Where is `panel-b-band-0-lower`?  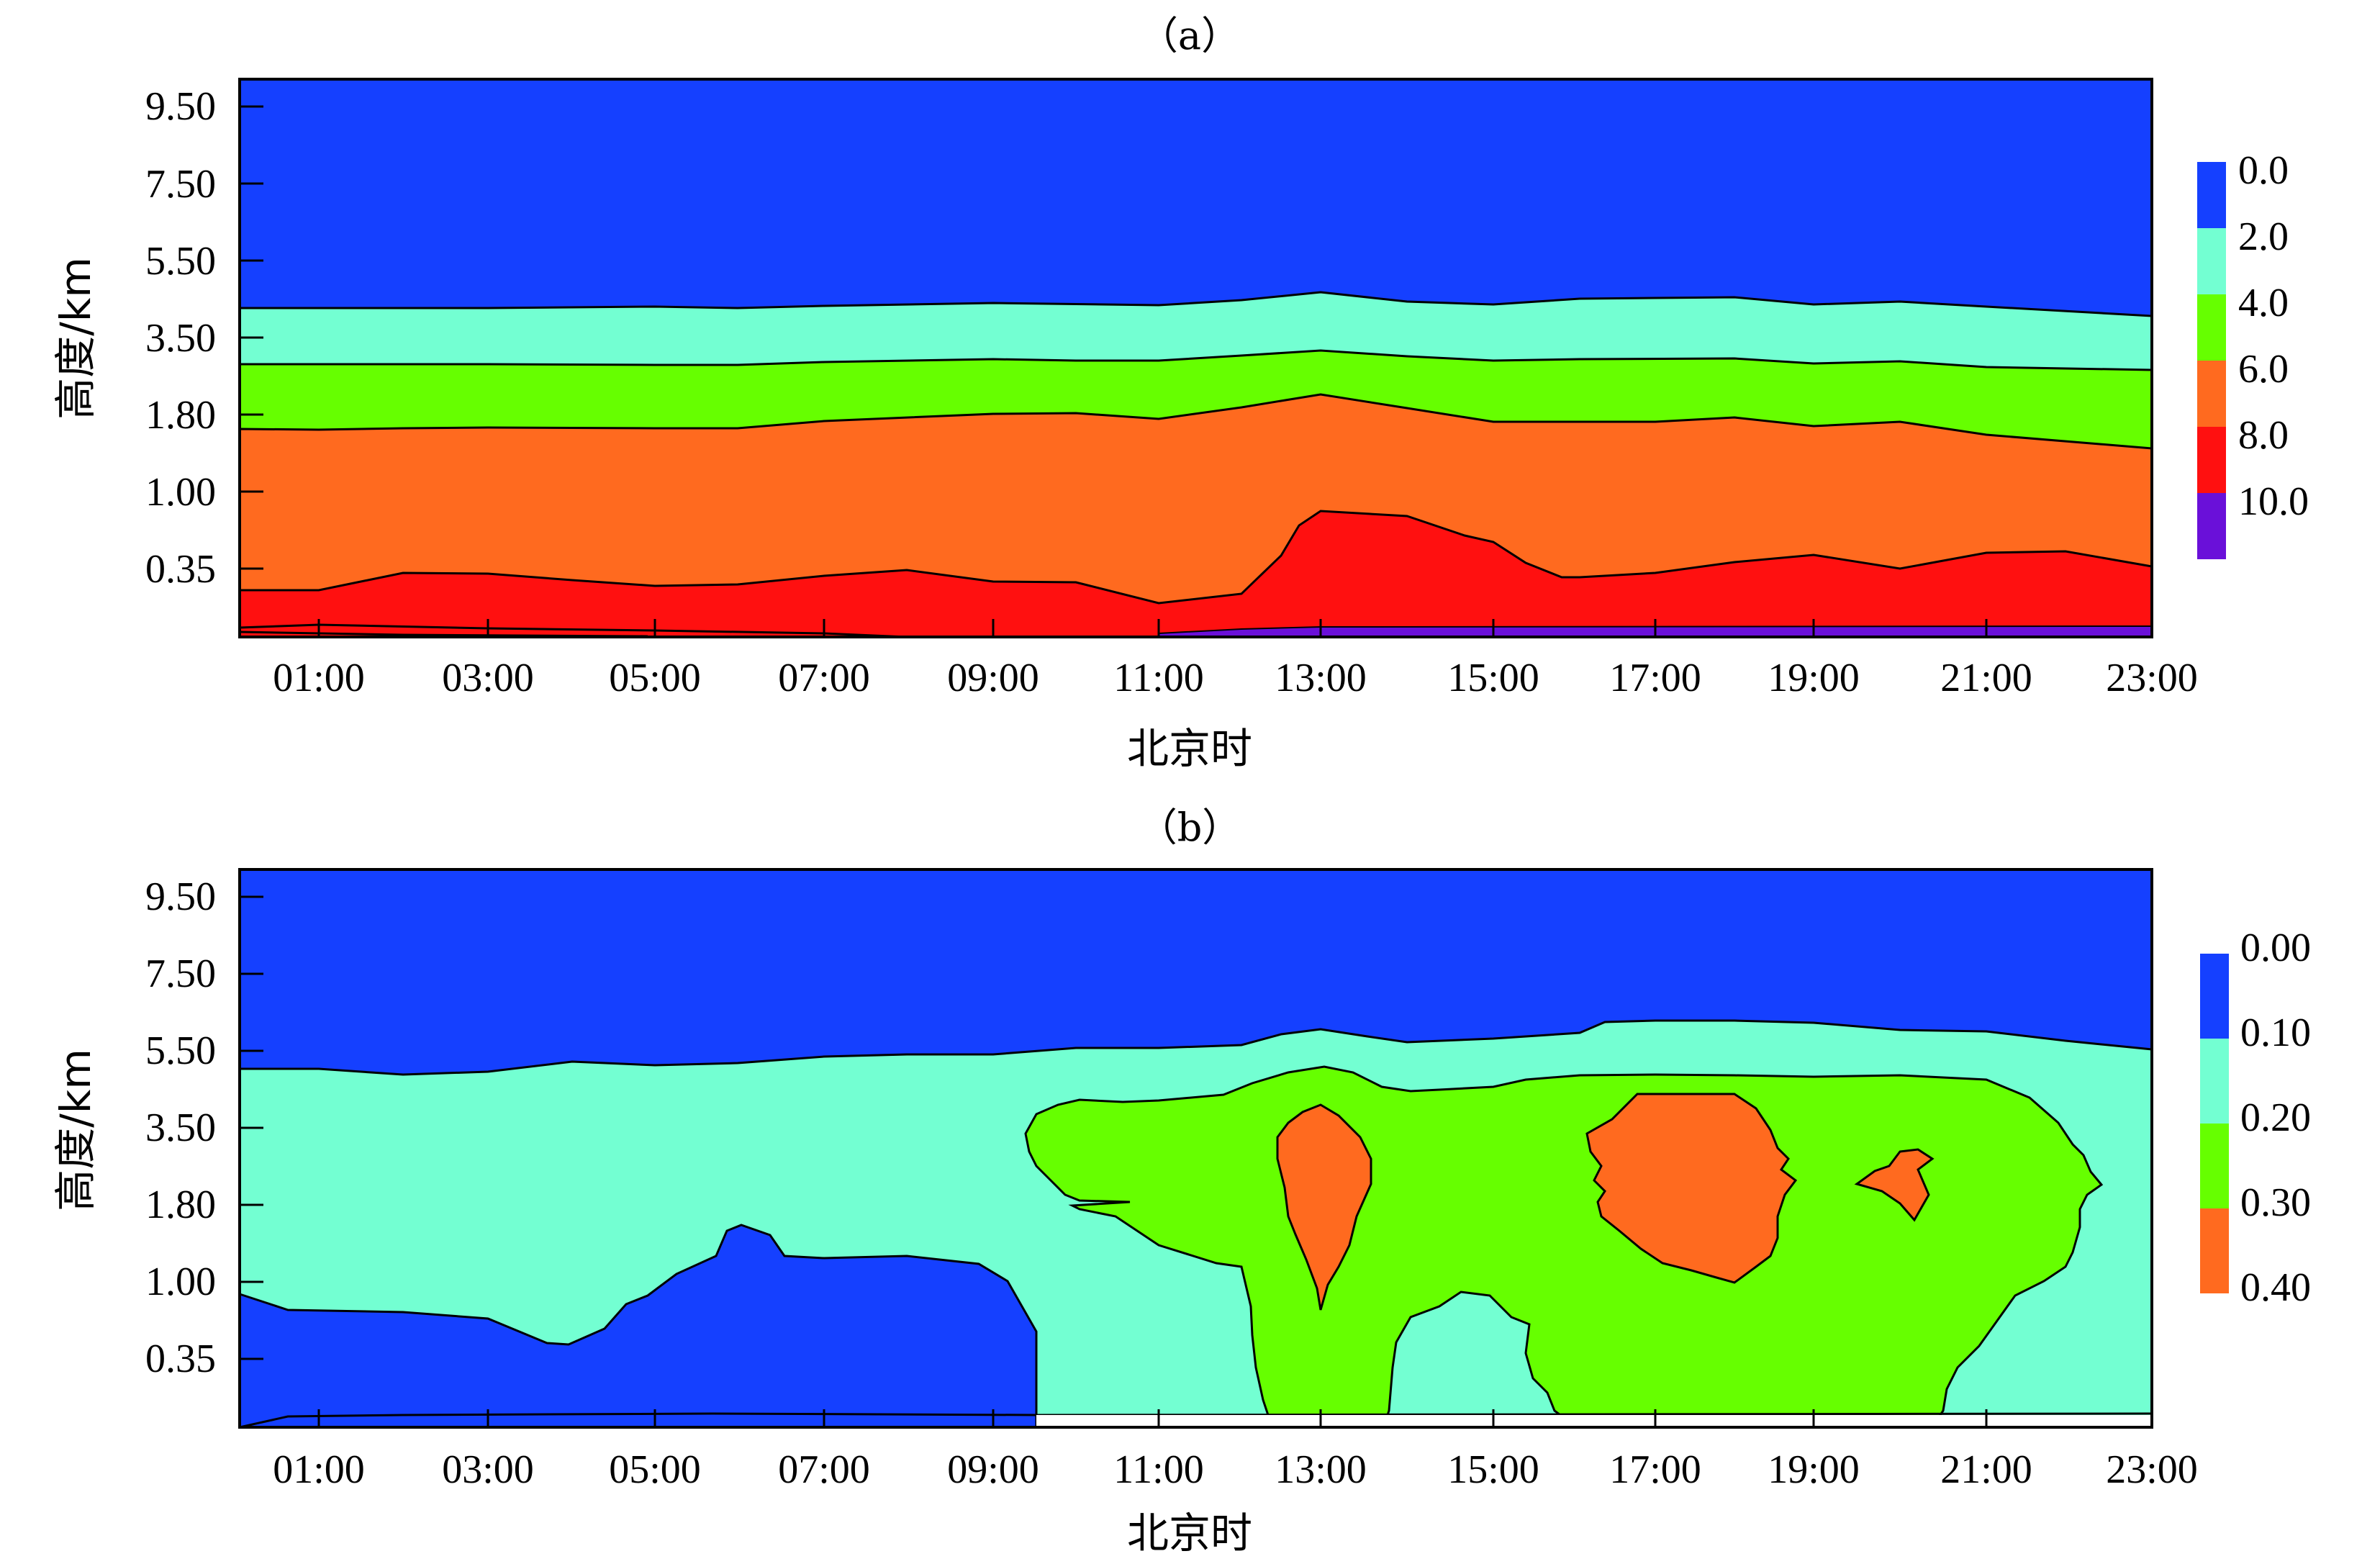 panel-b-band-0-lower is located at coordinates (638, 1326).